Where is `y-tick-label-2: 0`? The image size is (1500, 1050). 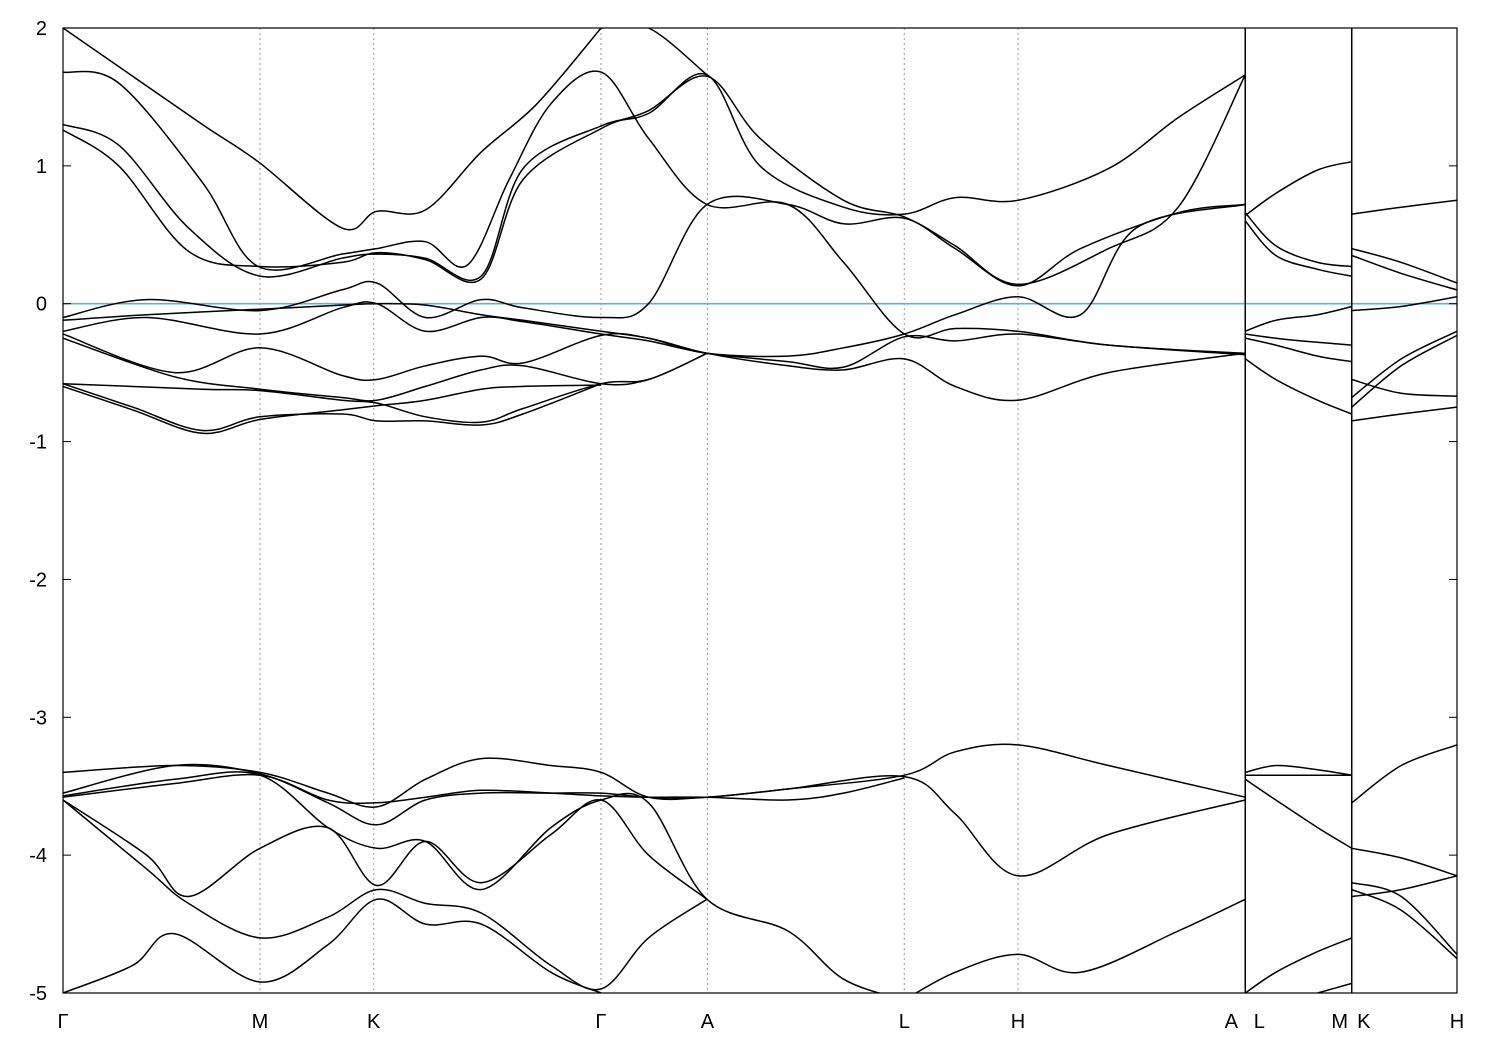 y-tick-label-2: 0 is located at coordinates (41, 305).